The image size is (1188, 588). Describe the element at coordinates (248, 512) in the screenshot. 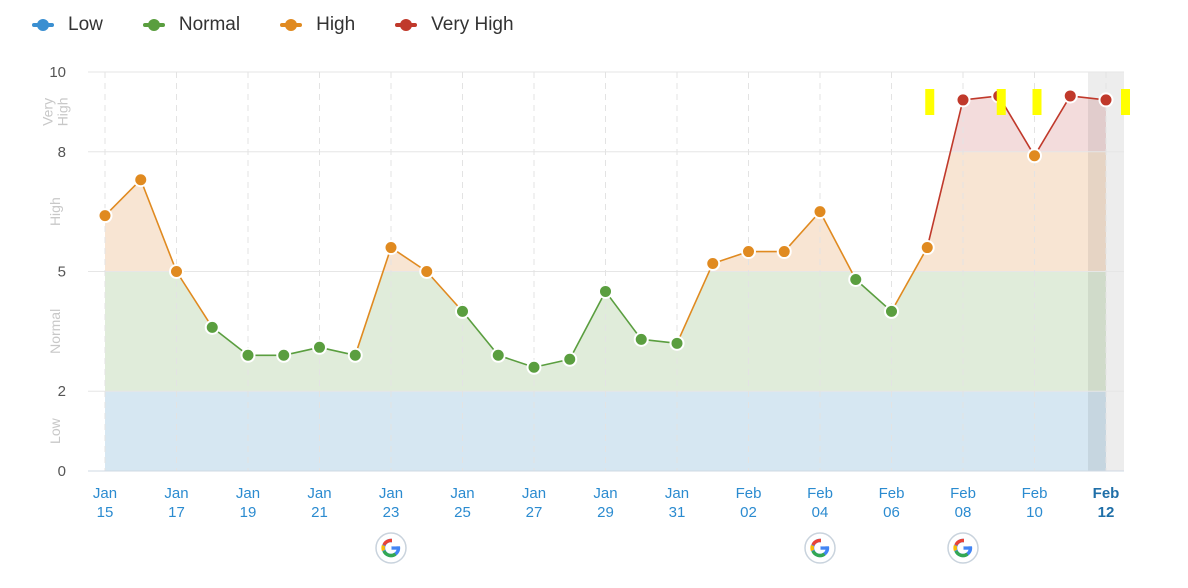

I see `x-tick-label-day: 19` at that location.